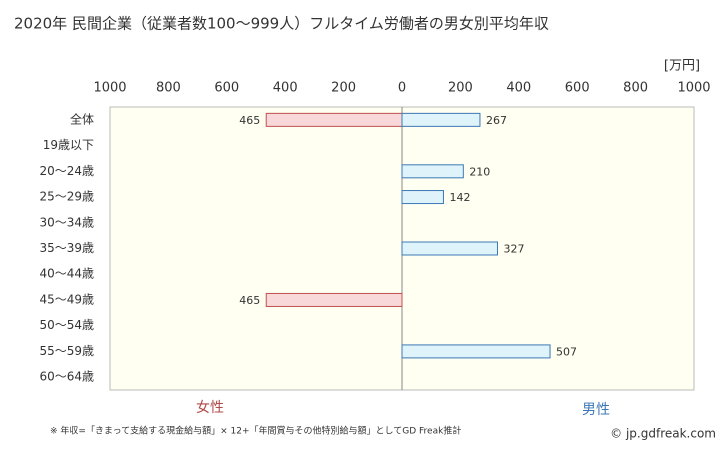 This screenshot has height=451, width=728. I want to click on y-tick-label: 60～64歳, so click(66, 377).